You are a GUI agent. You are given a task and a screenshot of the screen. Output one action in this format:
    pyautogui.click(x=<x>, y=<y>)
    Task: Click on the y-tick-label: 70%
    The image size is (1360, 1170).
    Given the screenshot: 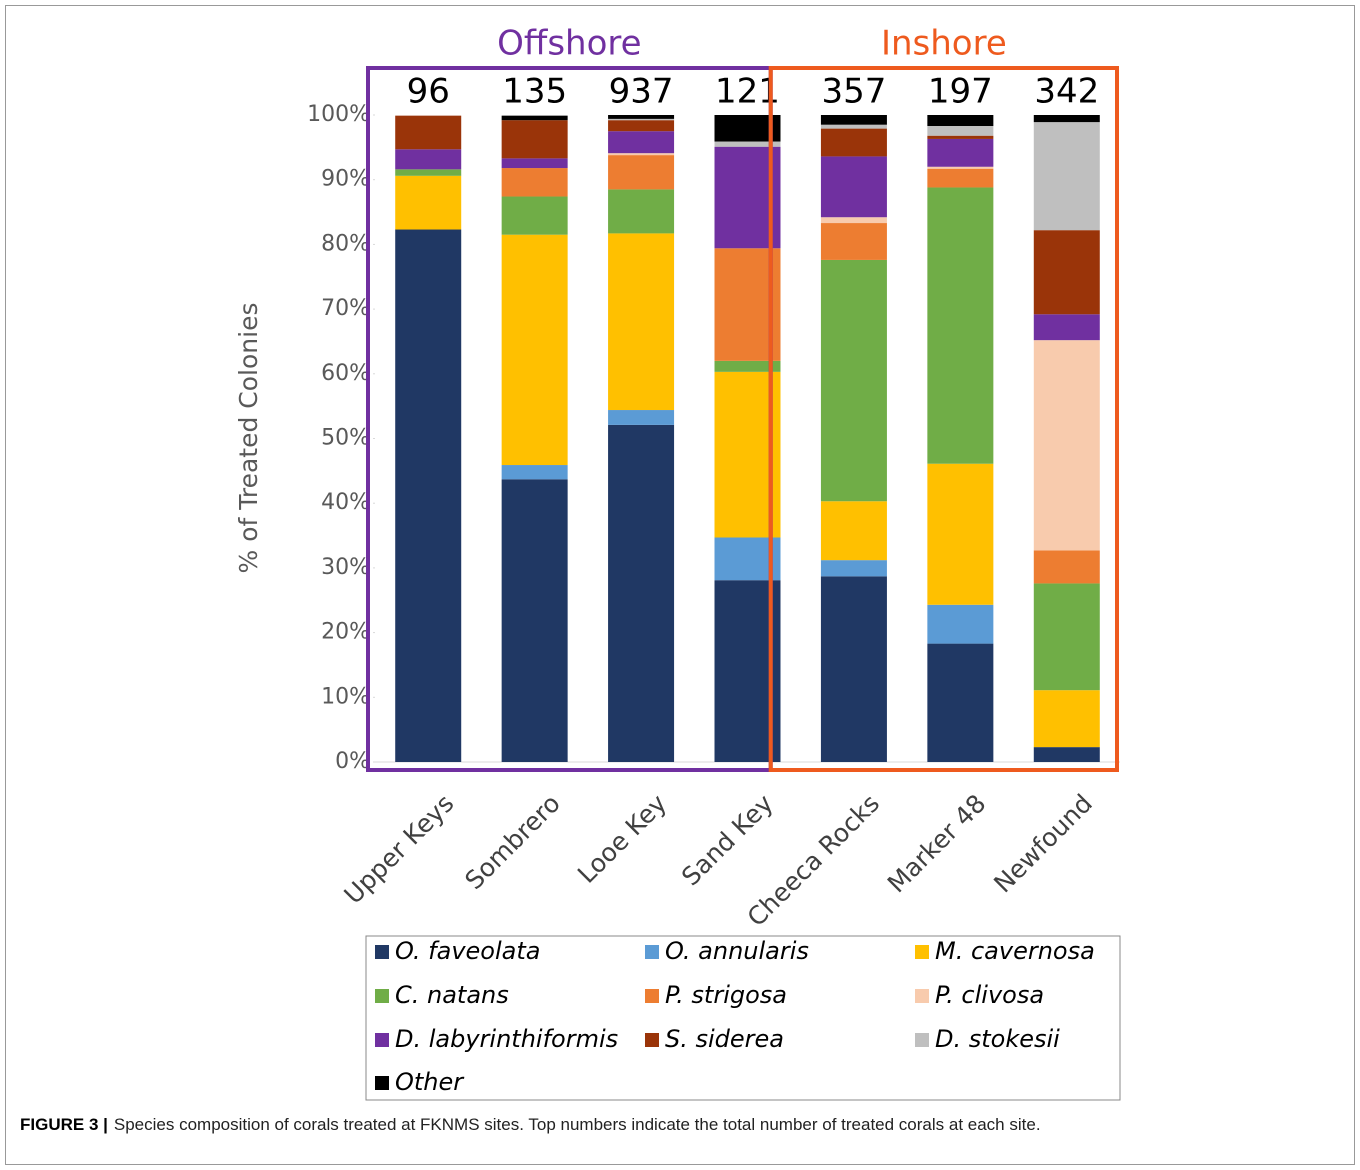 What is the action you would take?
    pyautogui.click(x=345, y=308)
    